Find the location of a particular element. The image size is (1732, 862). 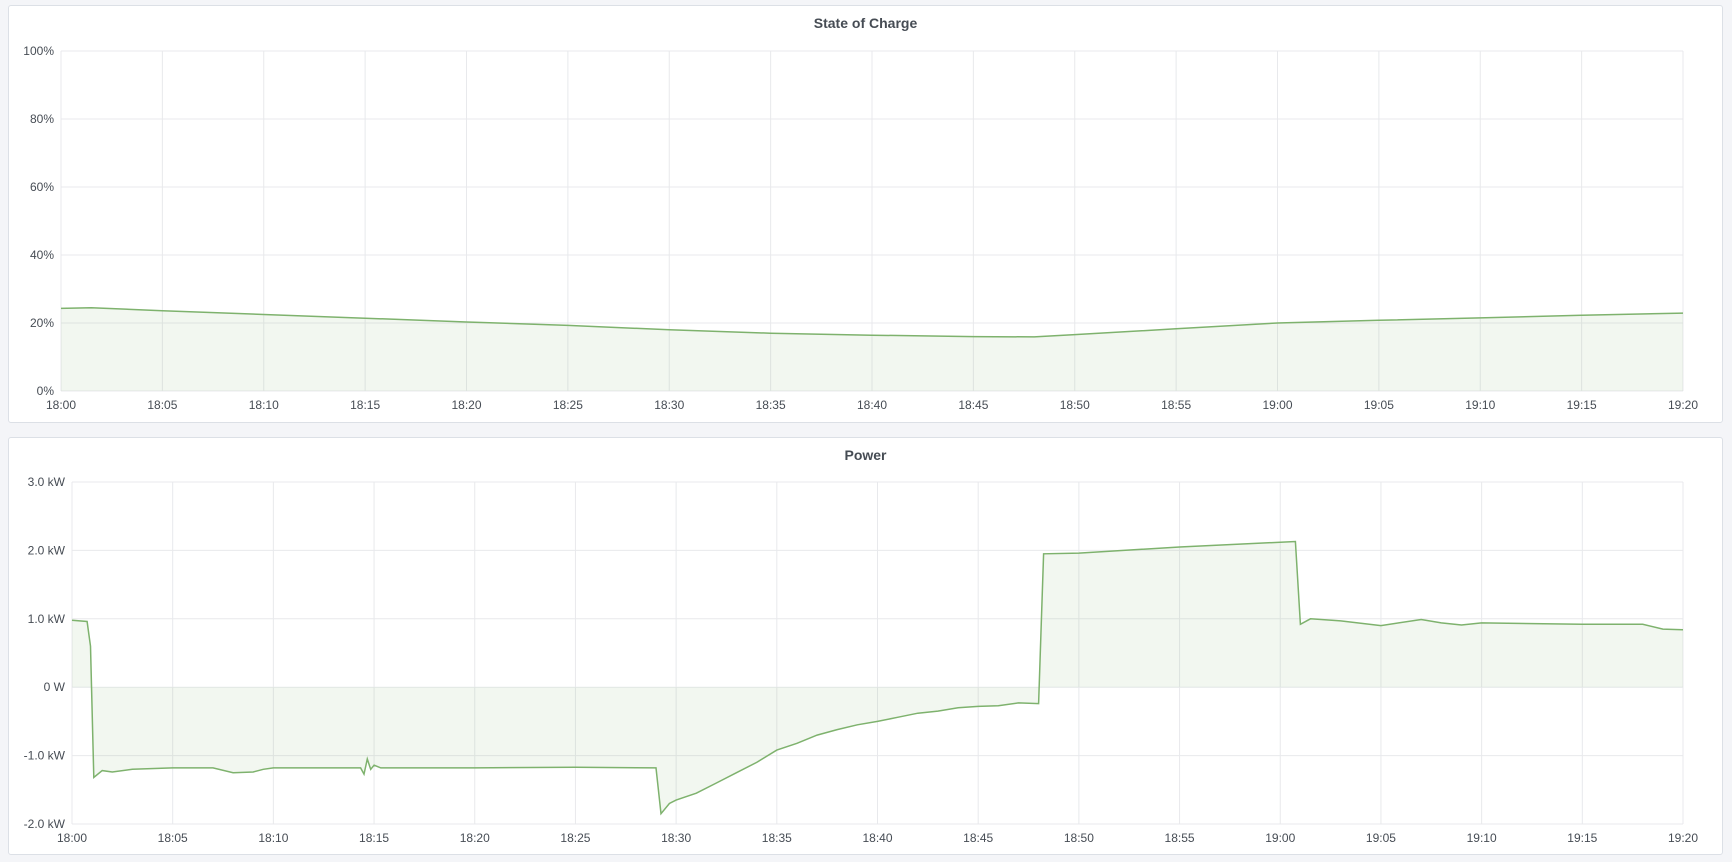

y-tick-label: 60% is located at coordinates (42, 187).